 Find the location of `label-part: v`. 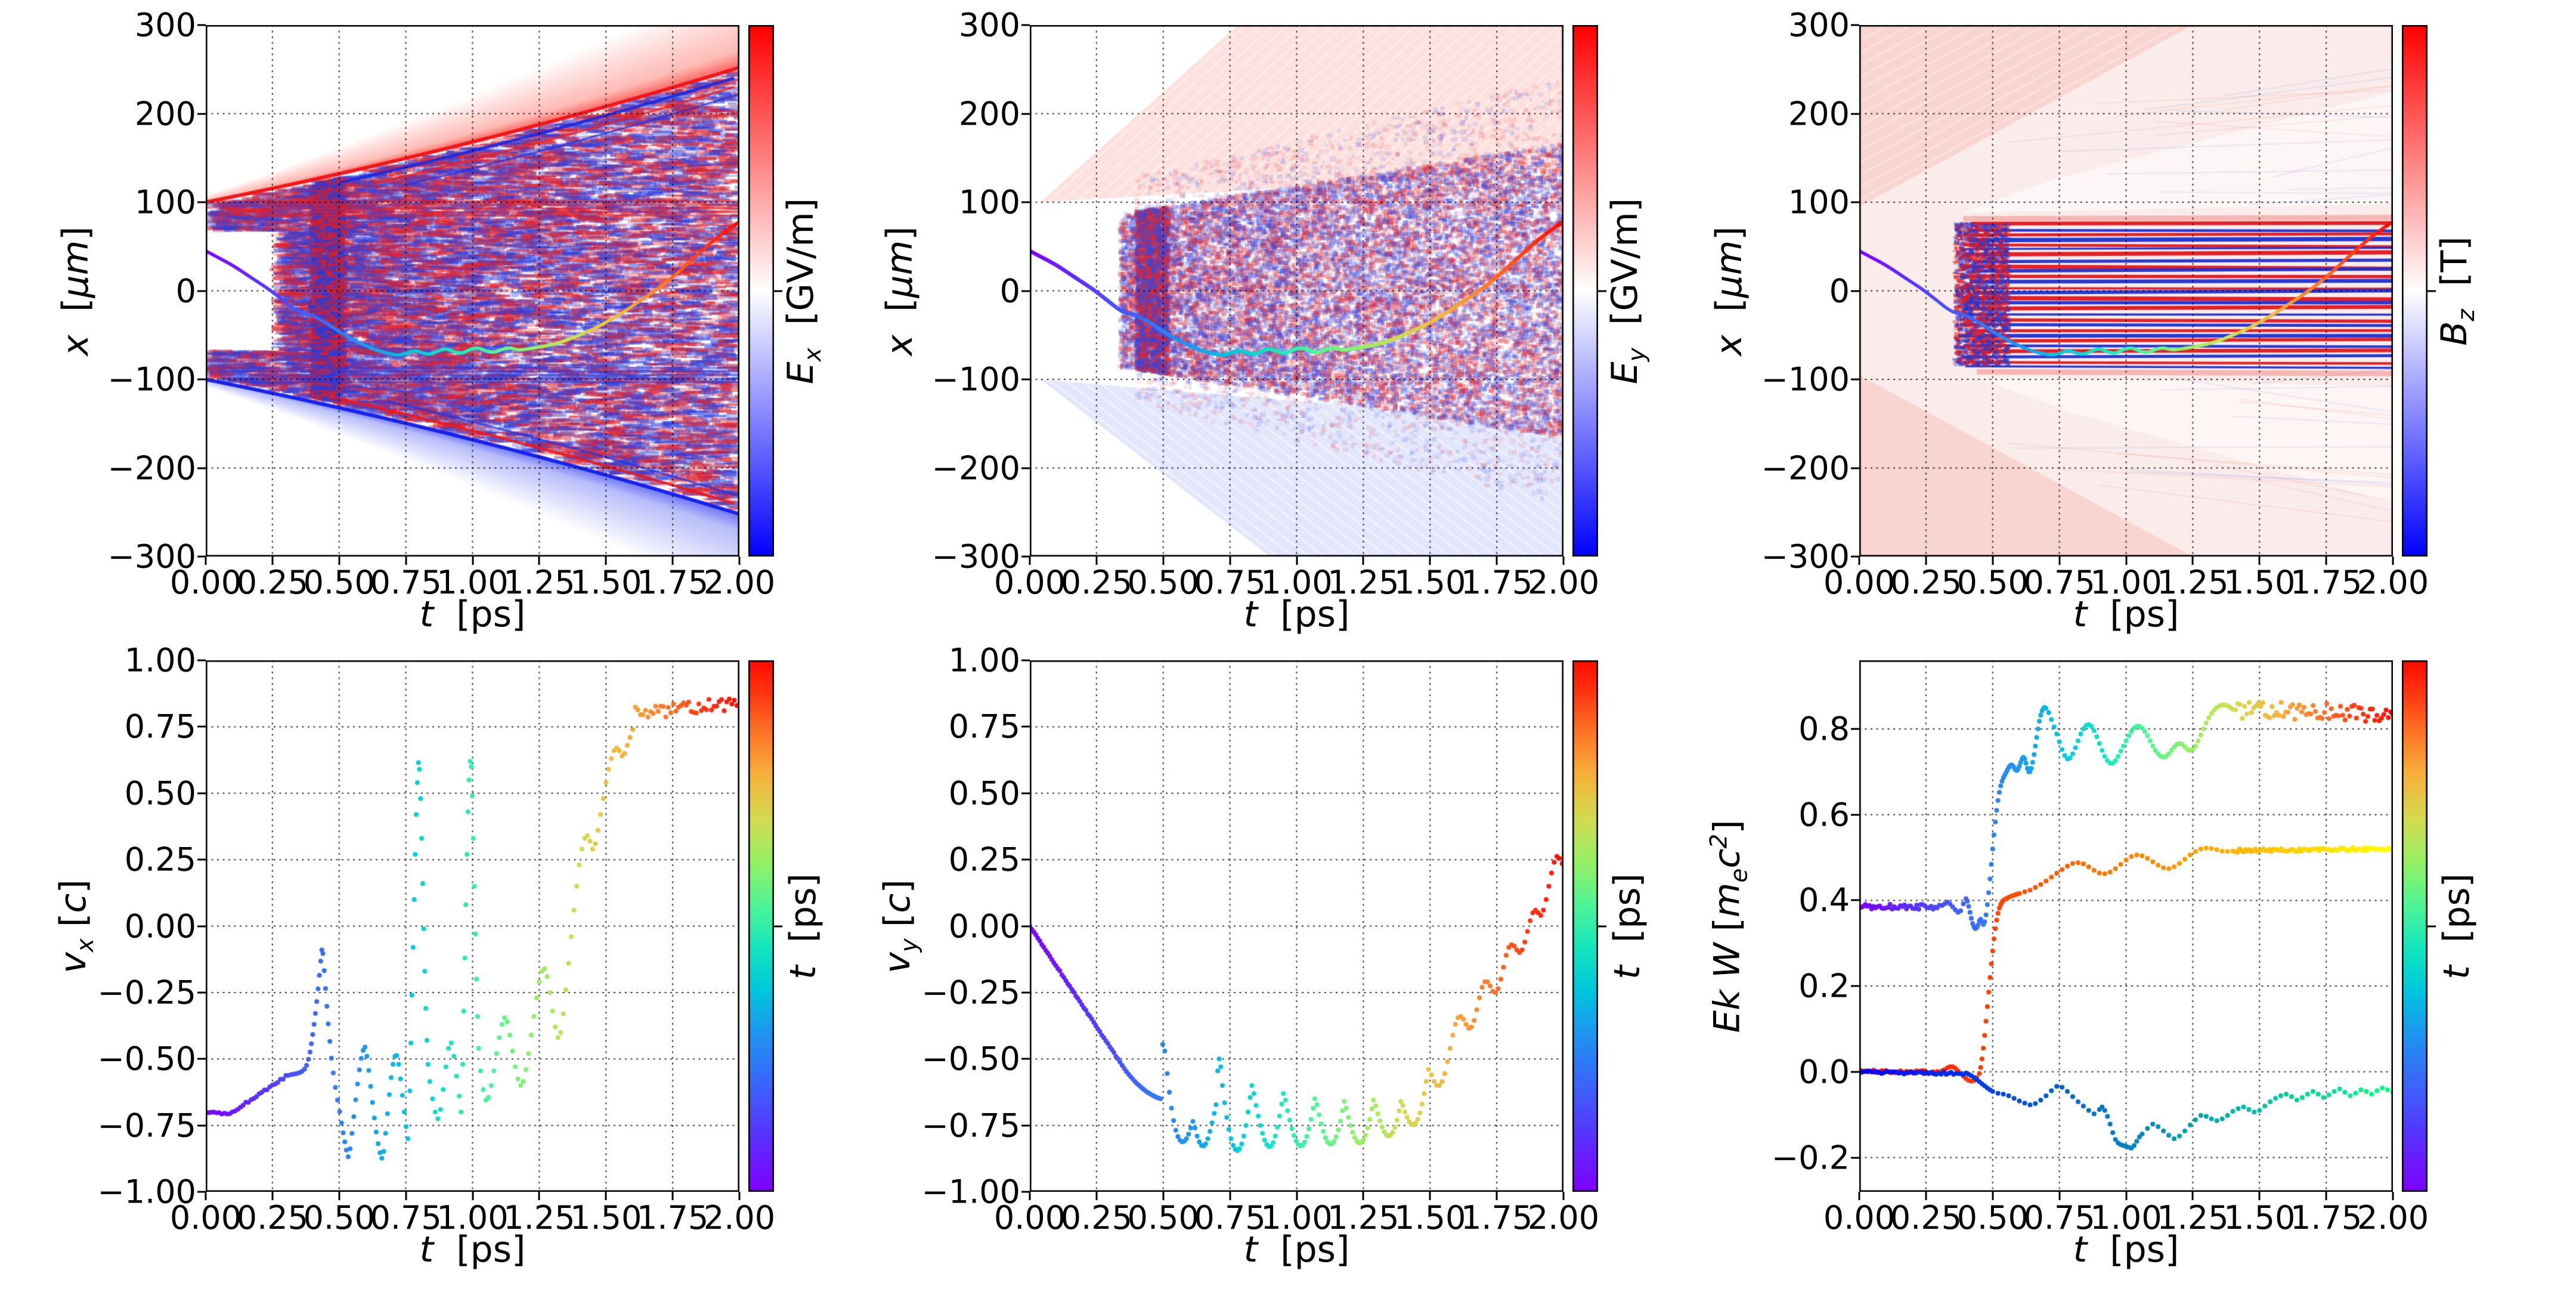

label-part: v is located at coordinates (898, 963).